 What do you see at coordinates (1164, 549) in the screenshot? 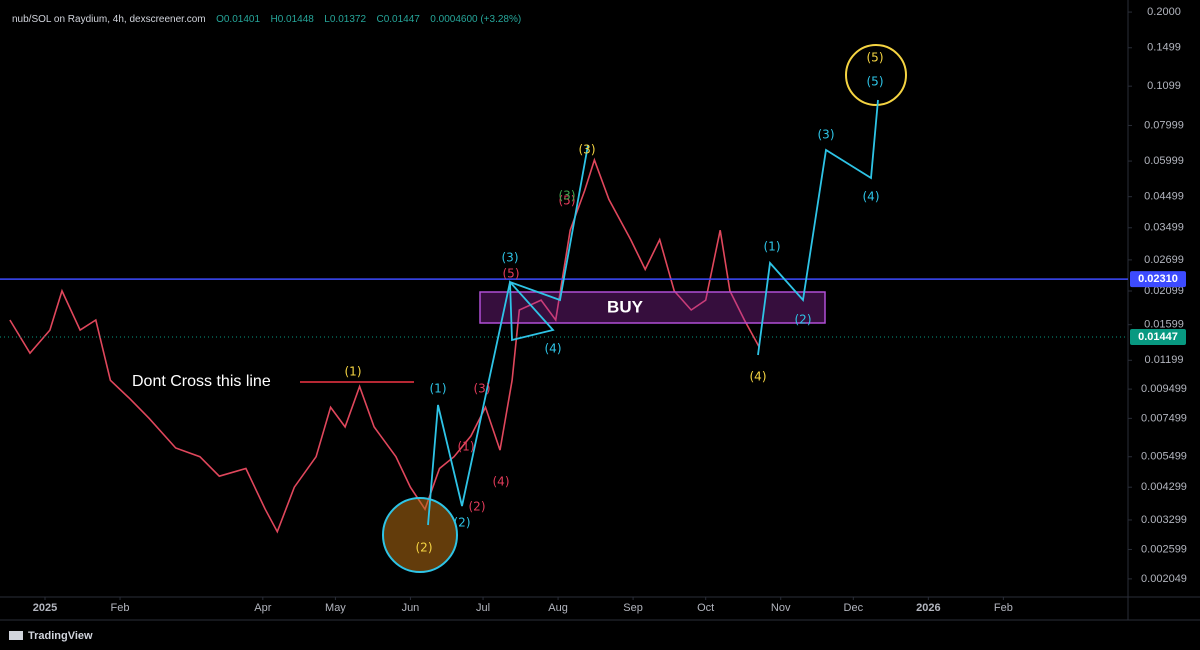
I see `y-tick-label: 0.002599` at bounding box center [1164, 549].